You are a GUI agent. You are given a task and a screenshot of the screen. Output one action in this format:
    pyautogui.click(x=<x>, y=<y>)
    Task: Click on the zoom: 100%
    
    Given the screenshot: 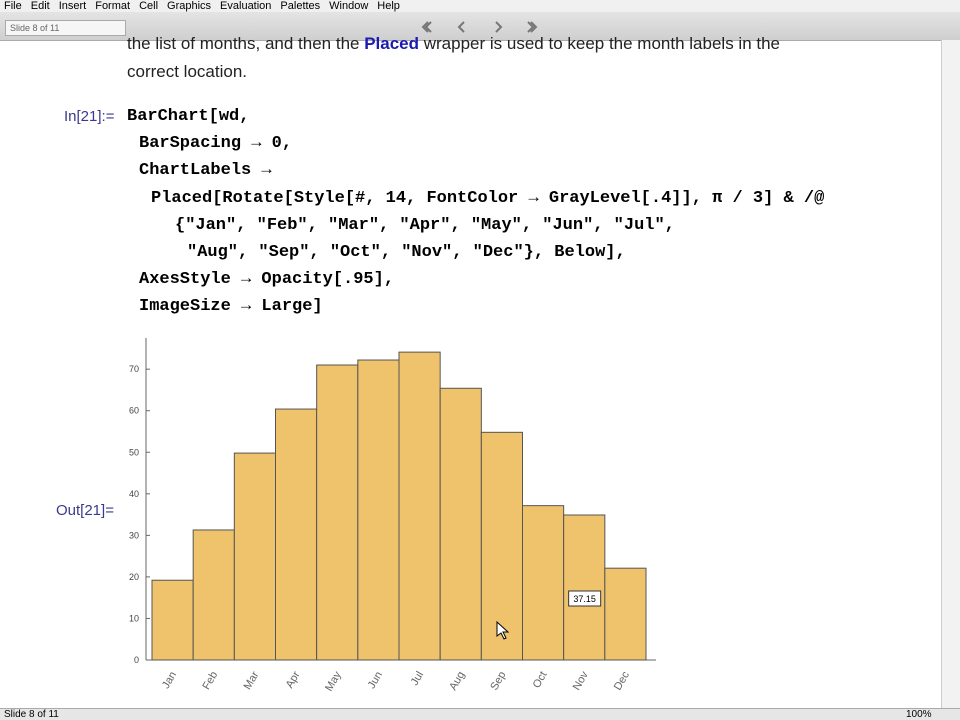 What is the action you would take?
    pyautogui.click(x=919, y=714)
    